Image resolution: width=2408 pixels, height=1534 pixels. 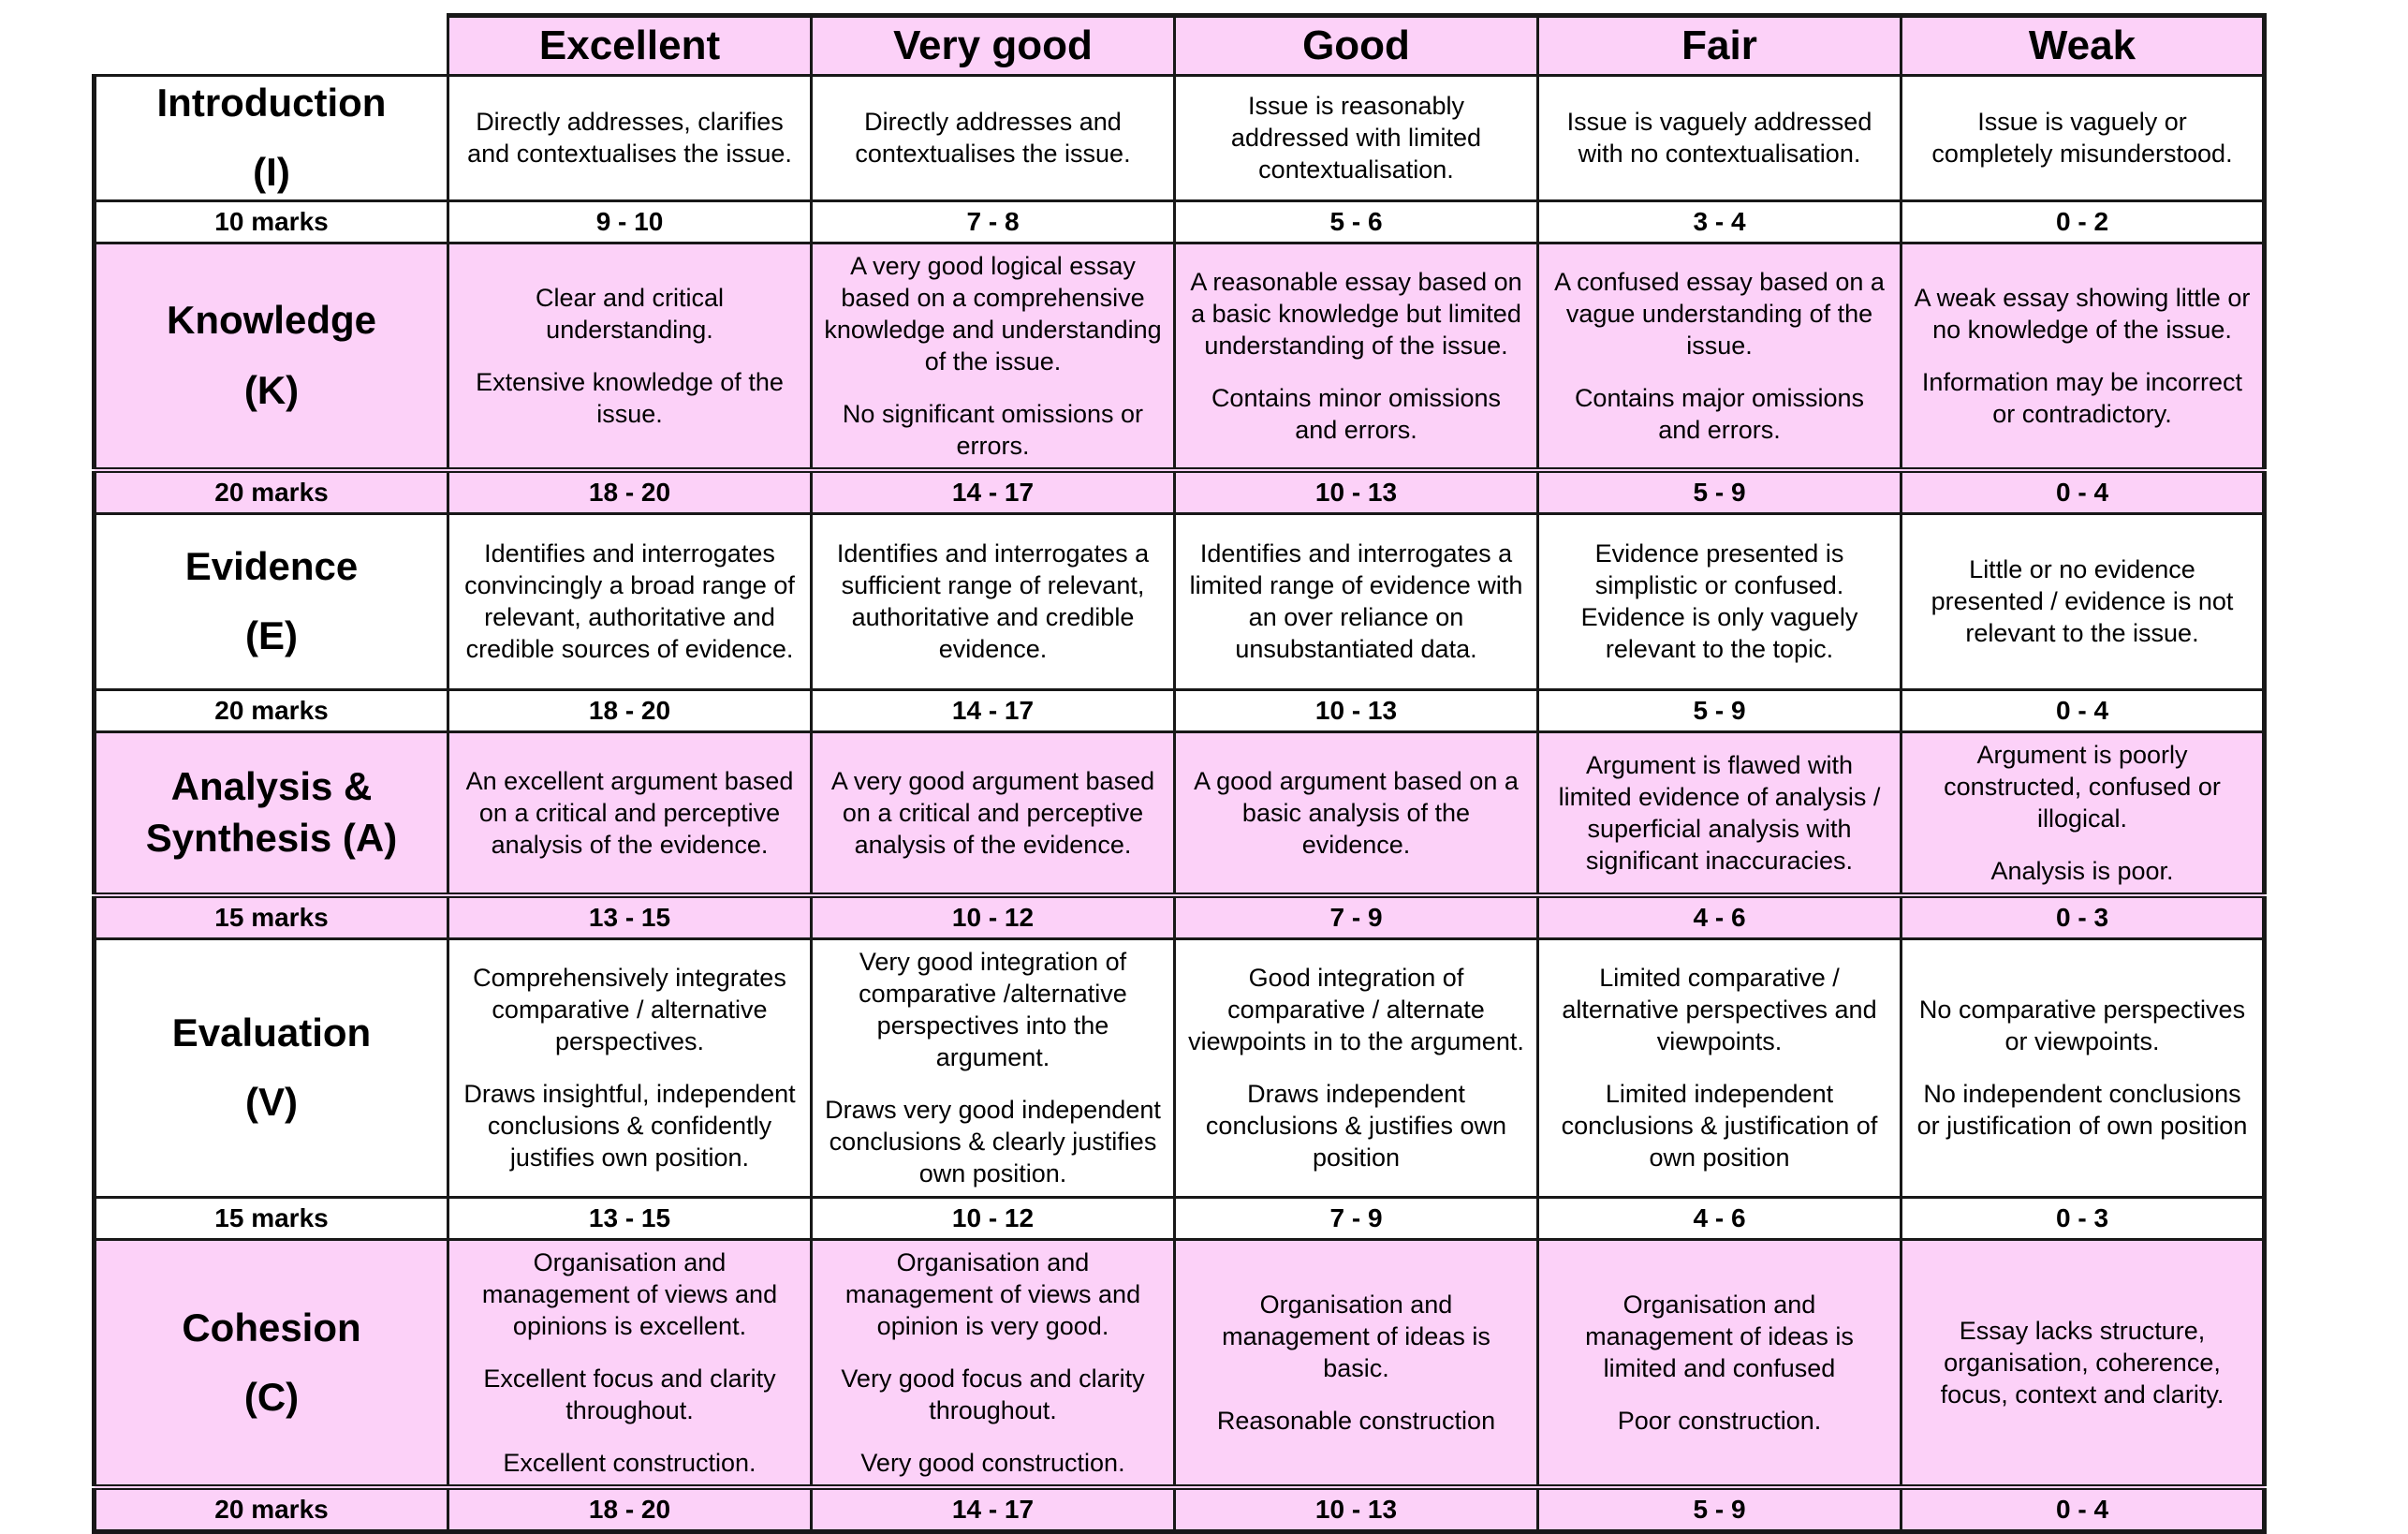 I want to click on criterion-name: Knowledge, so click(x=271, y=320).